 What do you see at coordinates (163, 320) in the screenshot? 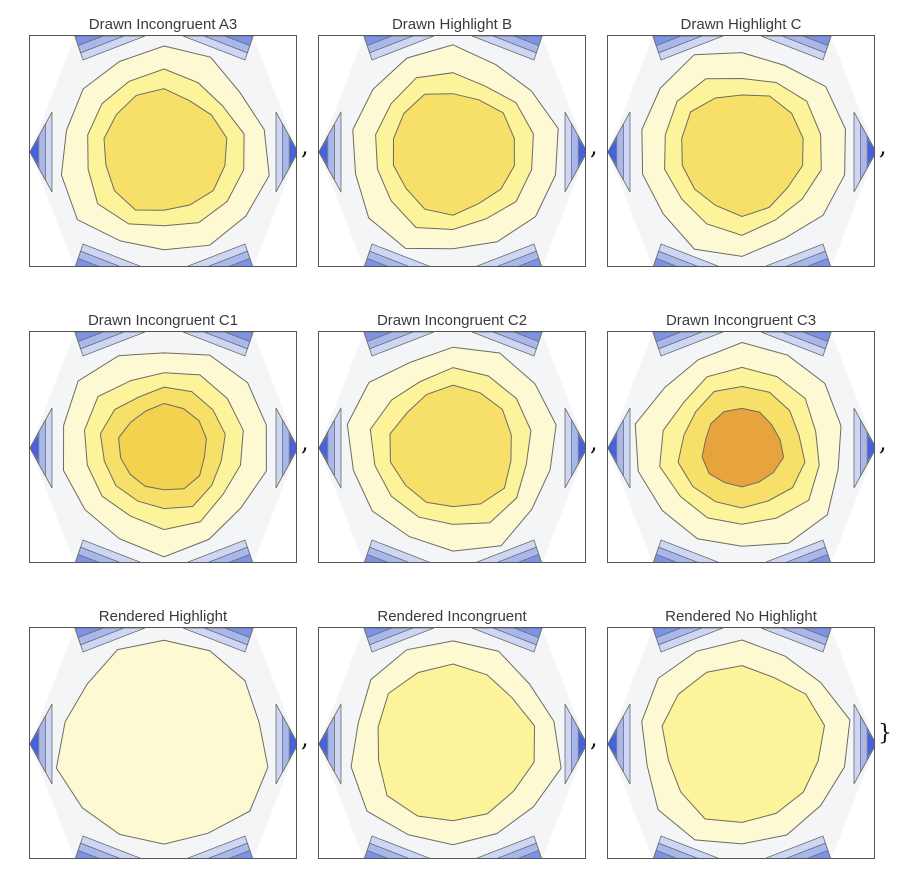
I see `panel-title: Drawn Incongruent C1` at bounding box center [163, 320].